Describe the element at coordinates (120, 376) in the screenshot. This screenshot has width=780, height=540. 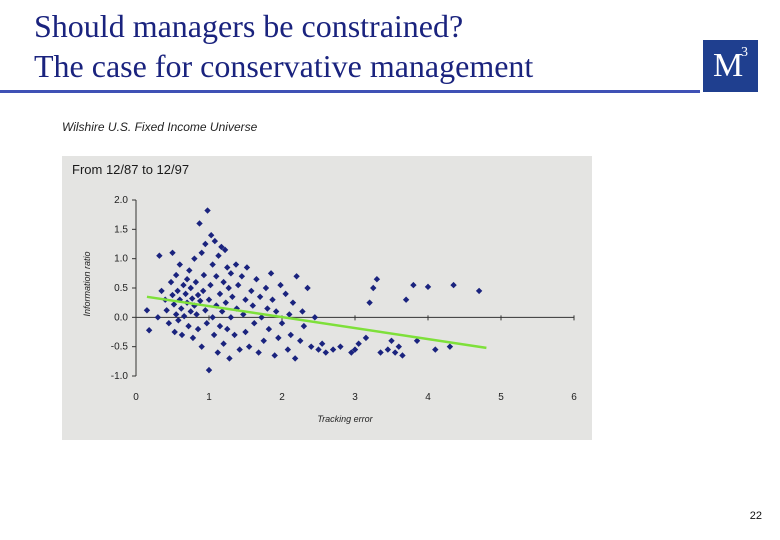
I see `y-tick-label: -1.0` at that location.